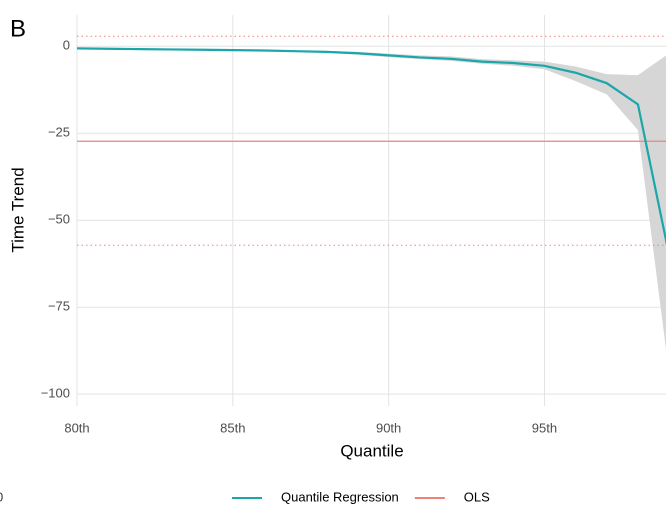 The width and height of the screenshot is (666, 511). Describe the element at coordinates (59, 132) in the screenshot. I see `y-tick-label: −25` at that location.